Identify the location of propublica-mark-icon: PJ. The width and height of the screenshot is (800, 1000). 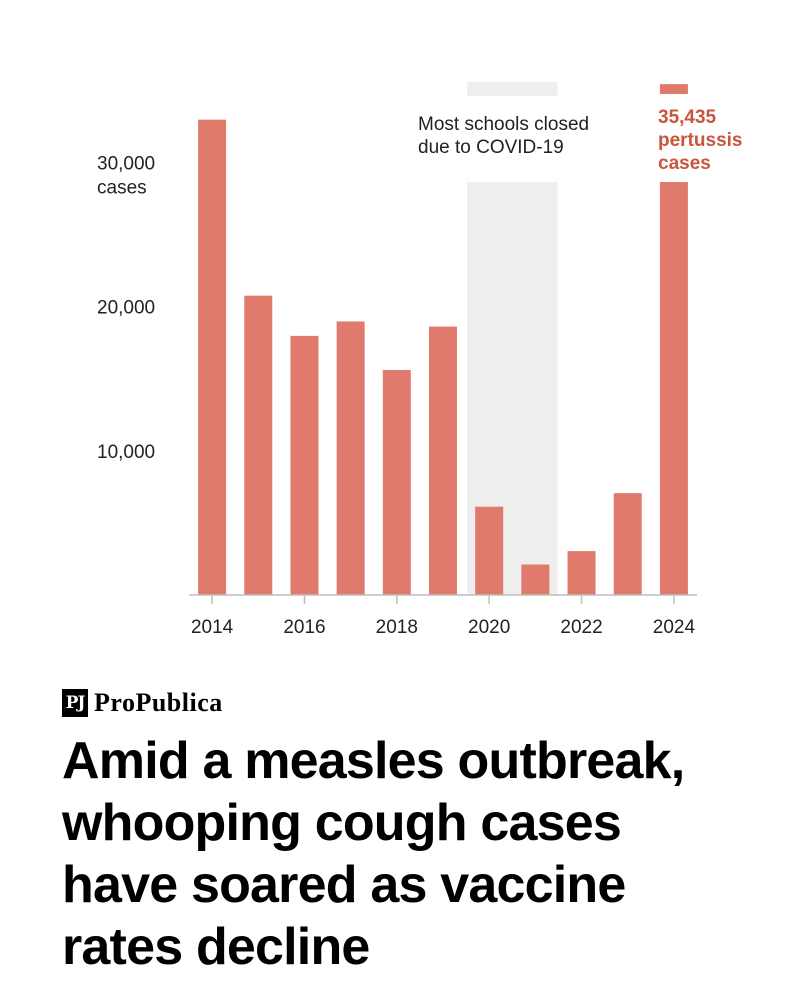
(75, 703).